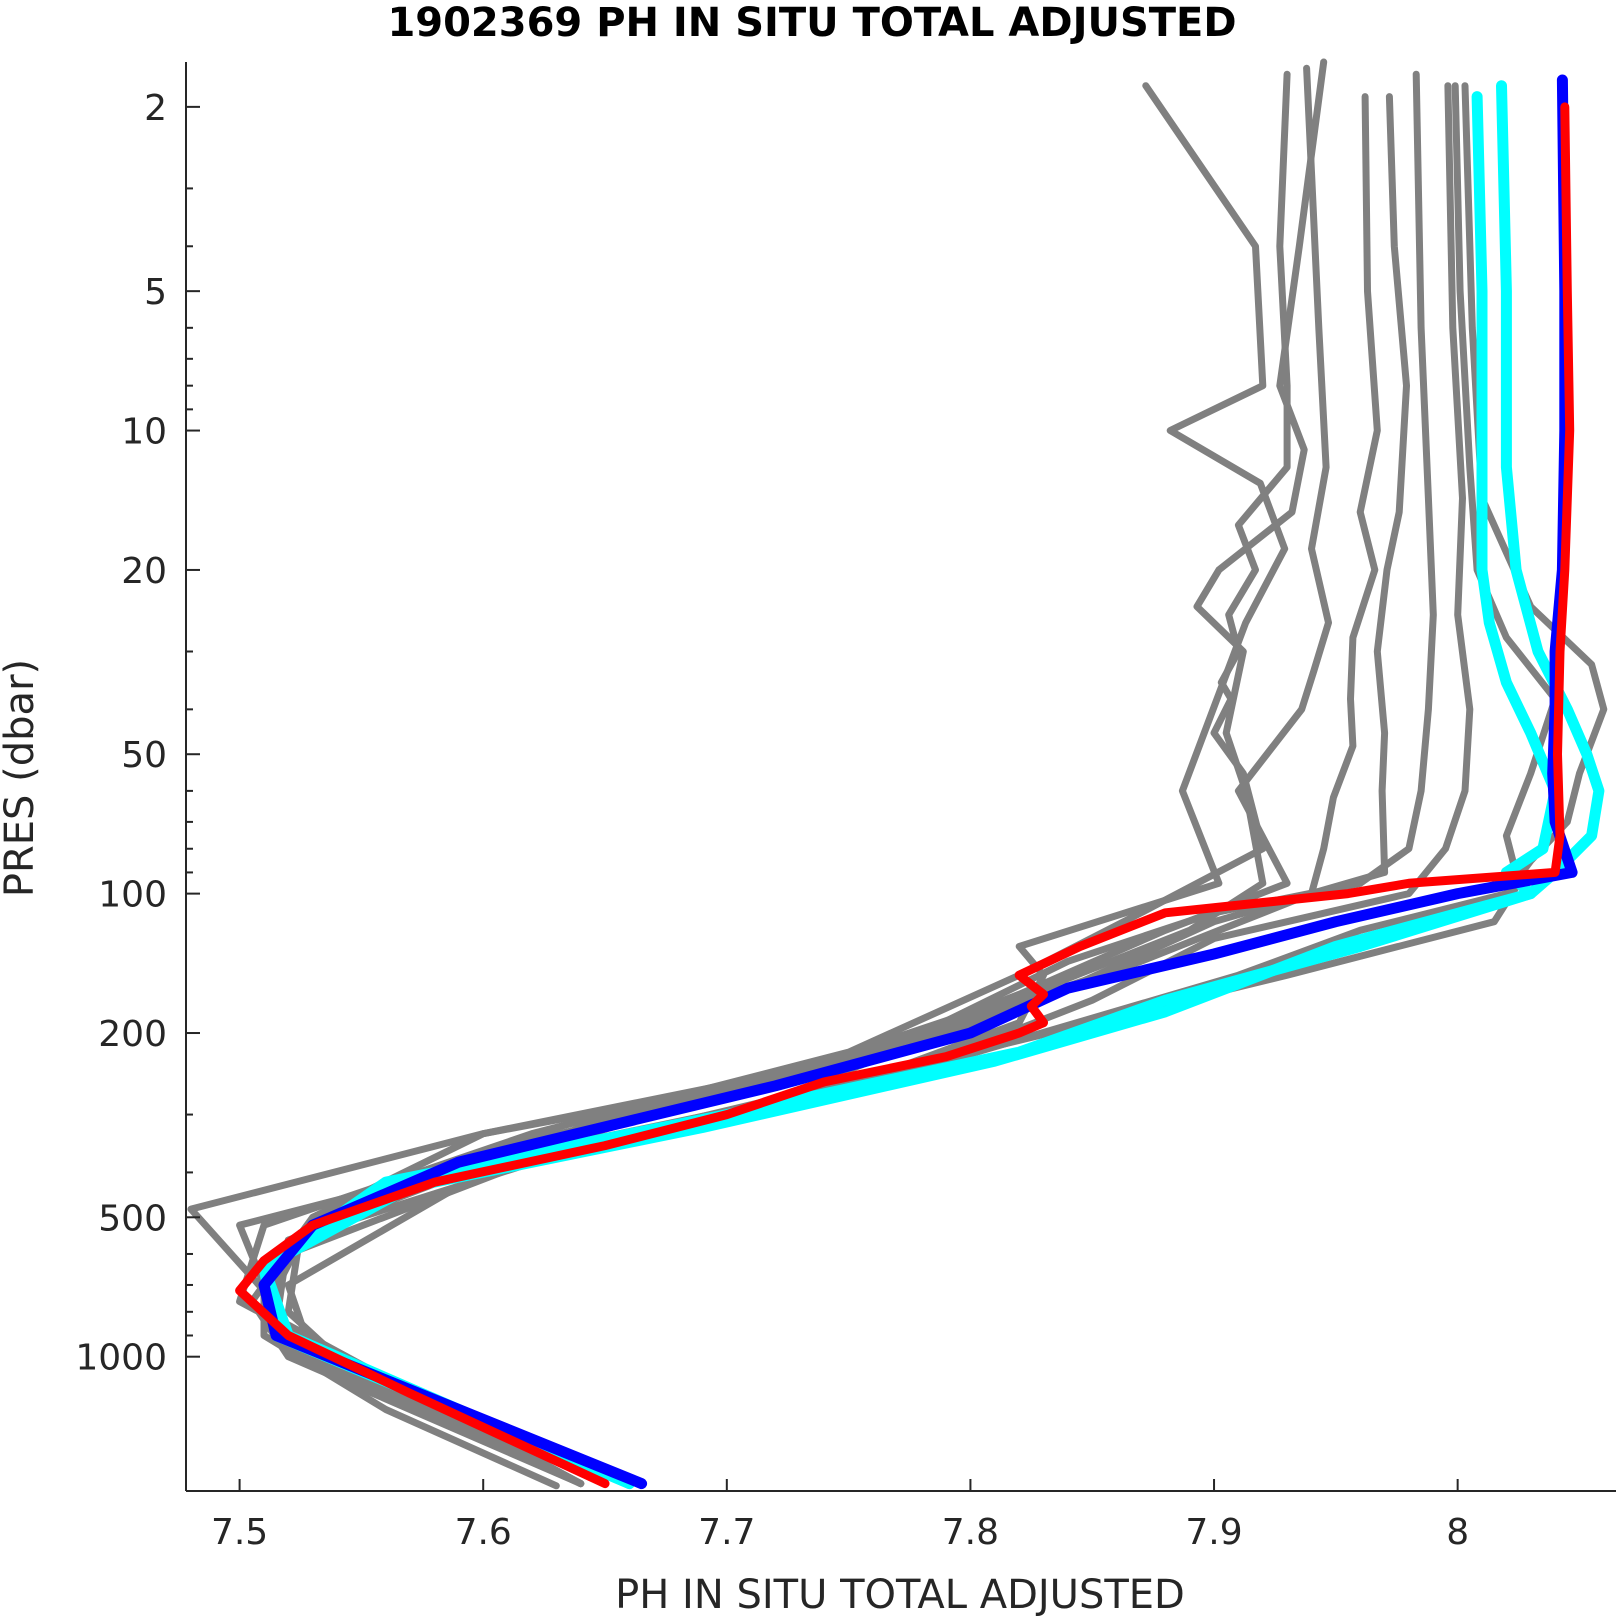 The width and height of the screenshot is (1624, 1622). I want to click on y-axis-label: PRES (dbar), so click(21, 778).